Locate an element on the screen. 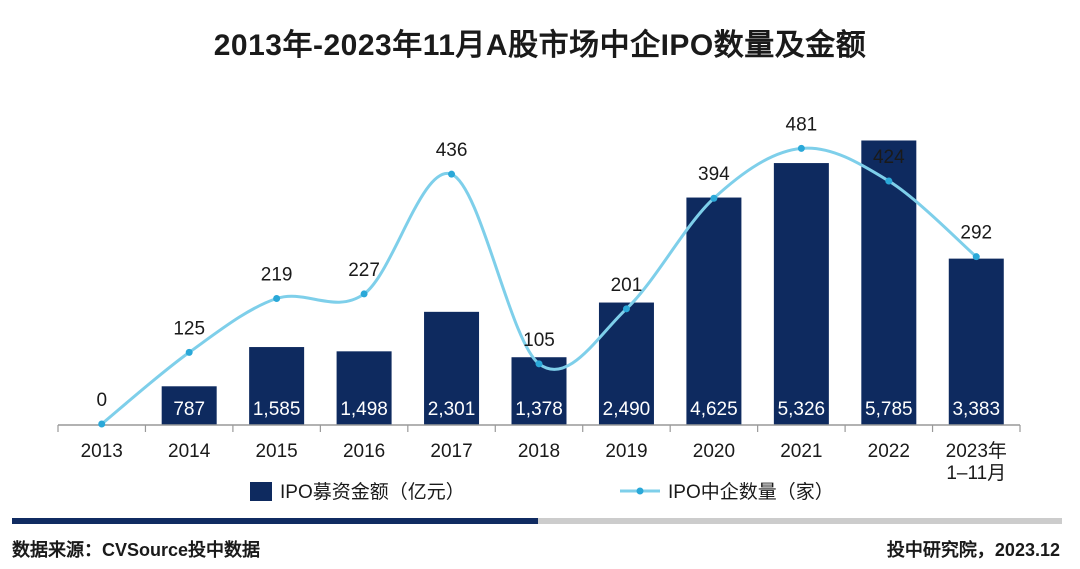 Image resolution: width=1080 pixels, height=569 pixels. line-value-label: 394 is located at coordinates (714, 174).